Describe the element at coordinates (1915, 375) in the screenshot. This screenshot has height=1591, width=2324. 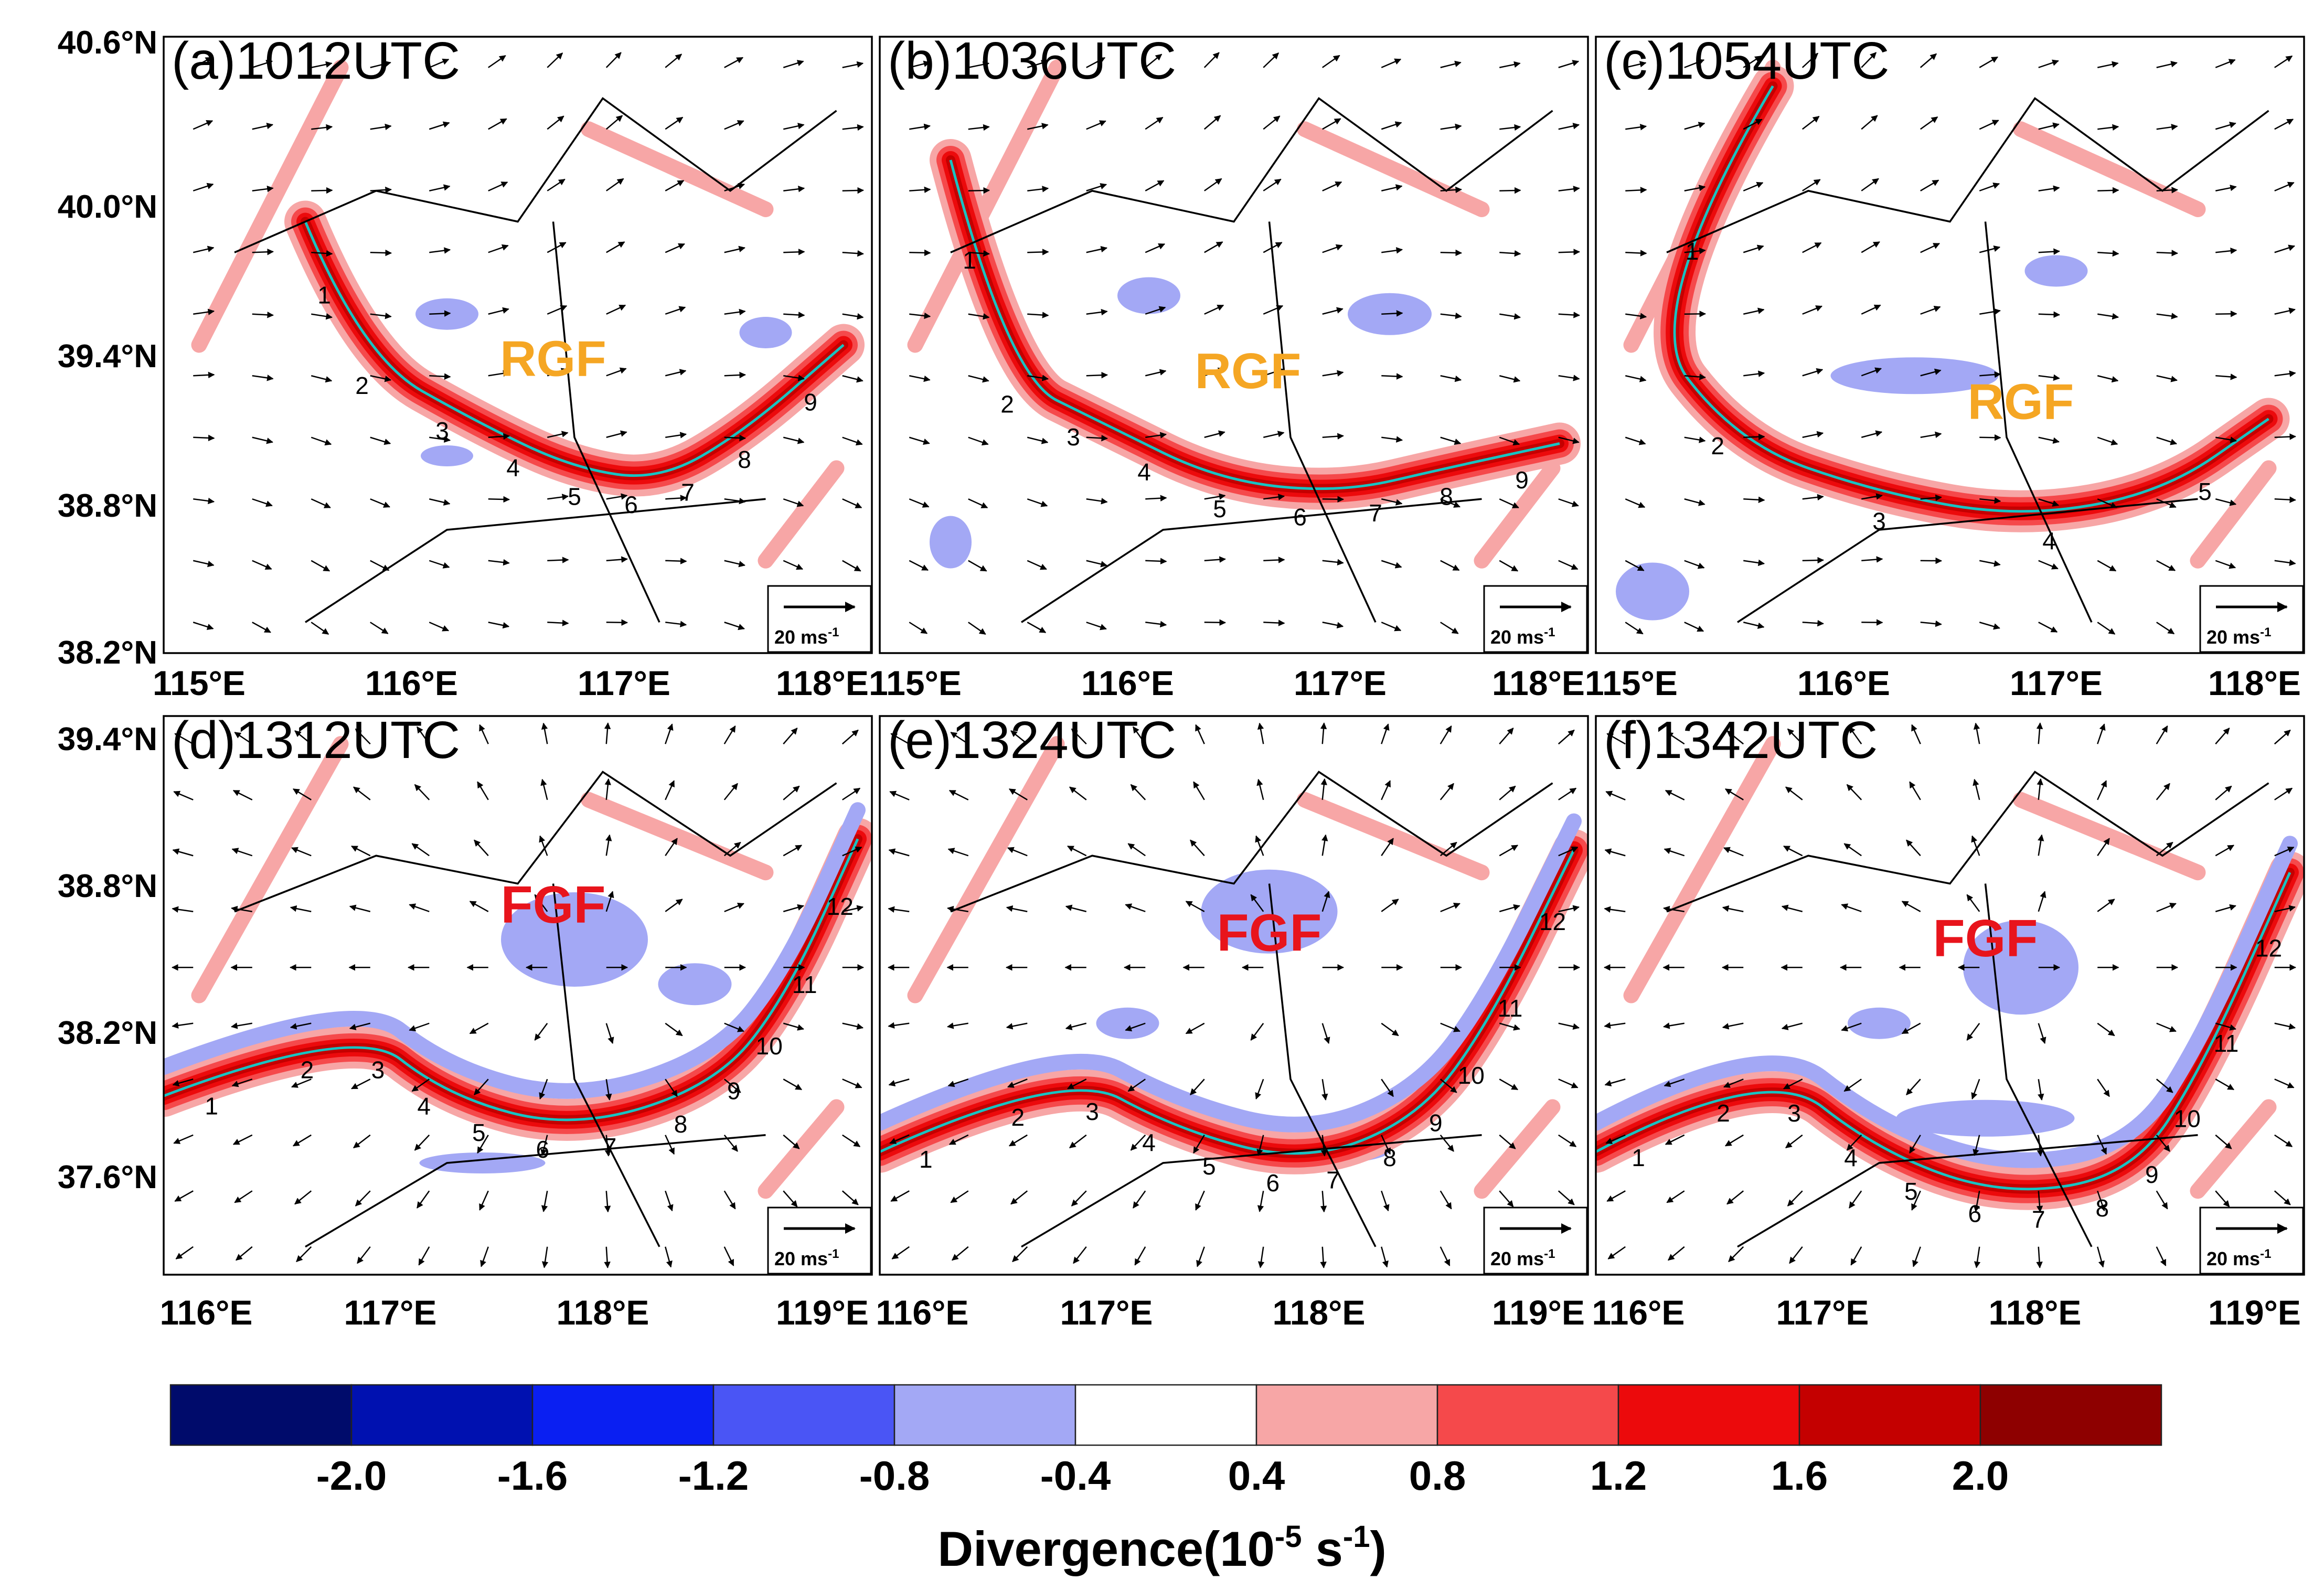
I see `convergence-area` at that location.